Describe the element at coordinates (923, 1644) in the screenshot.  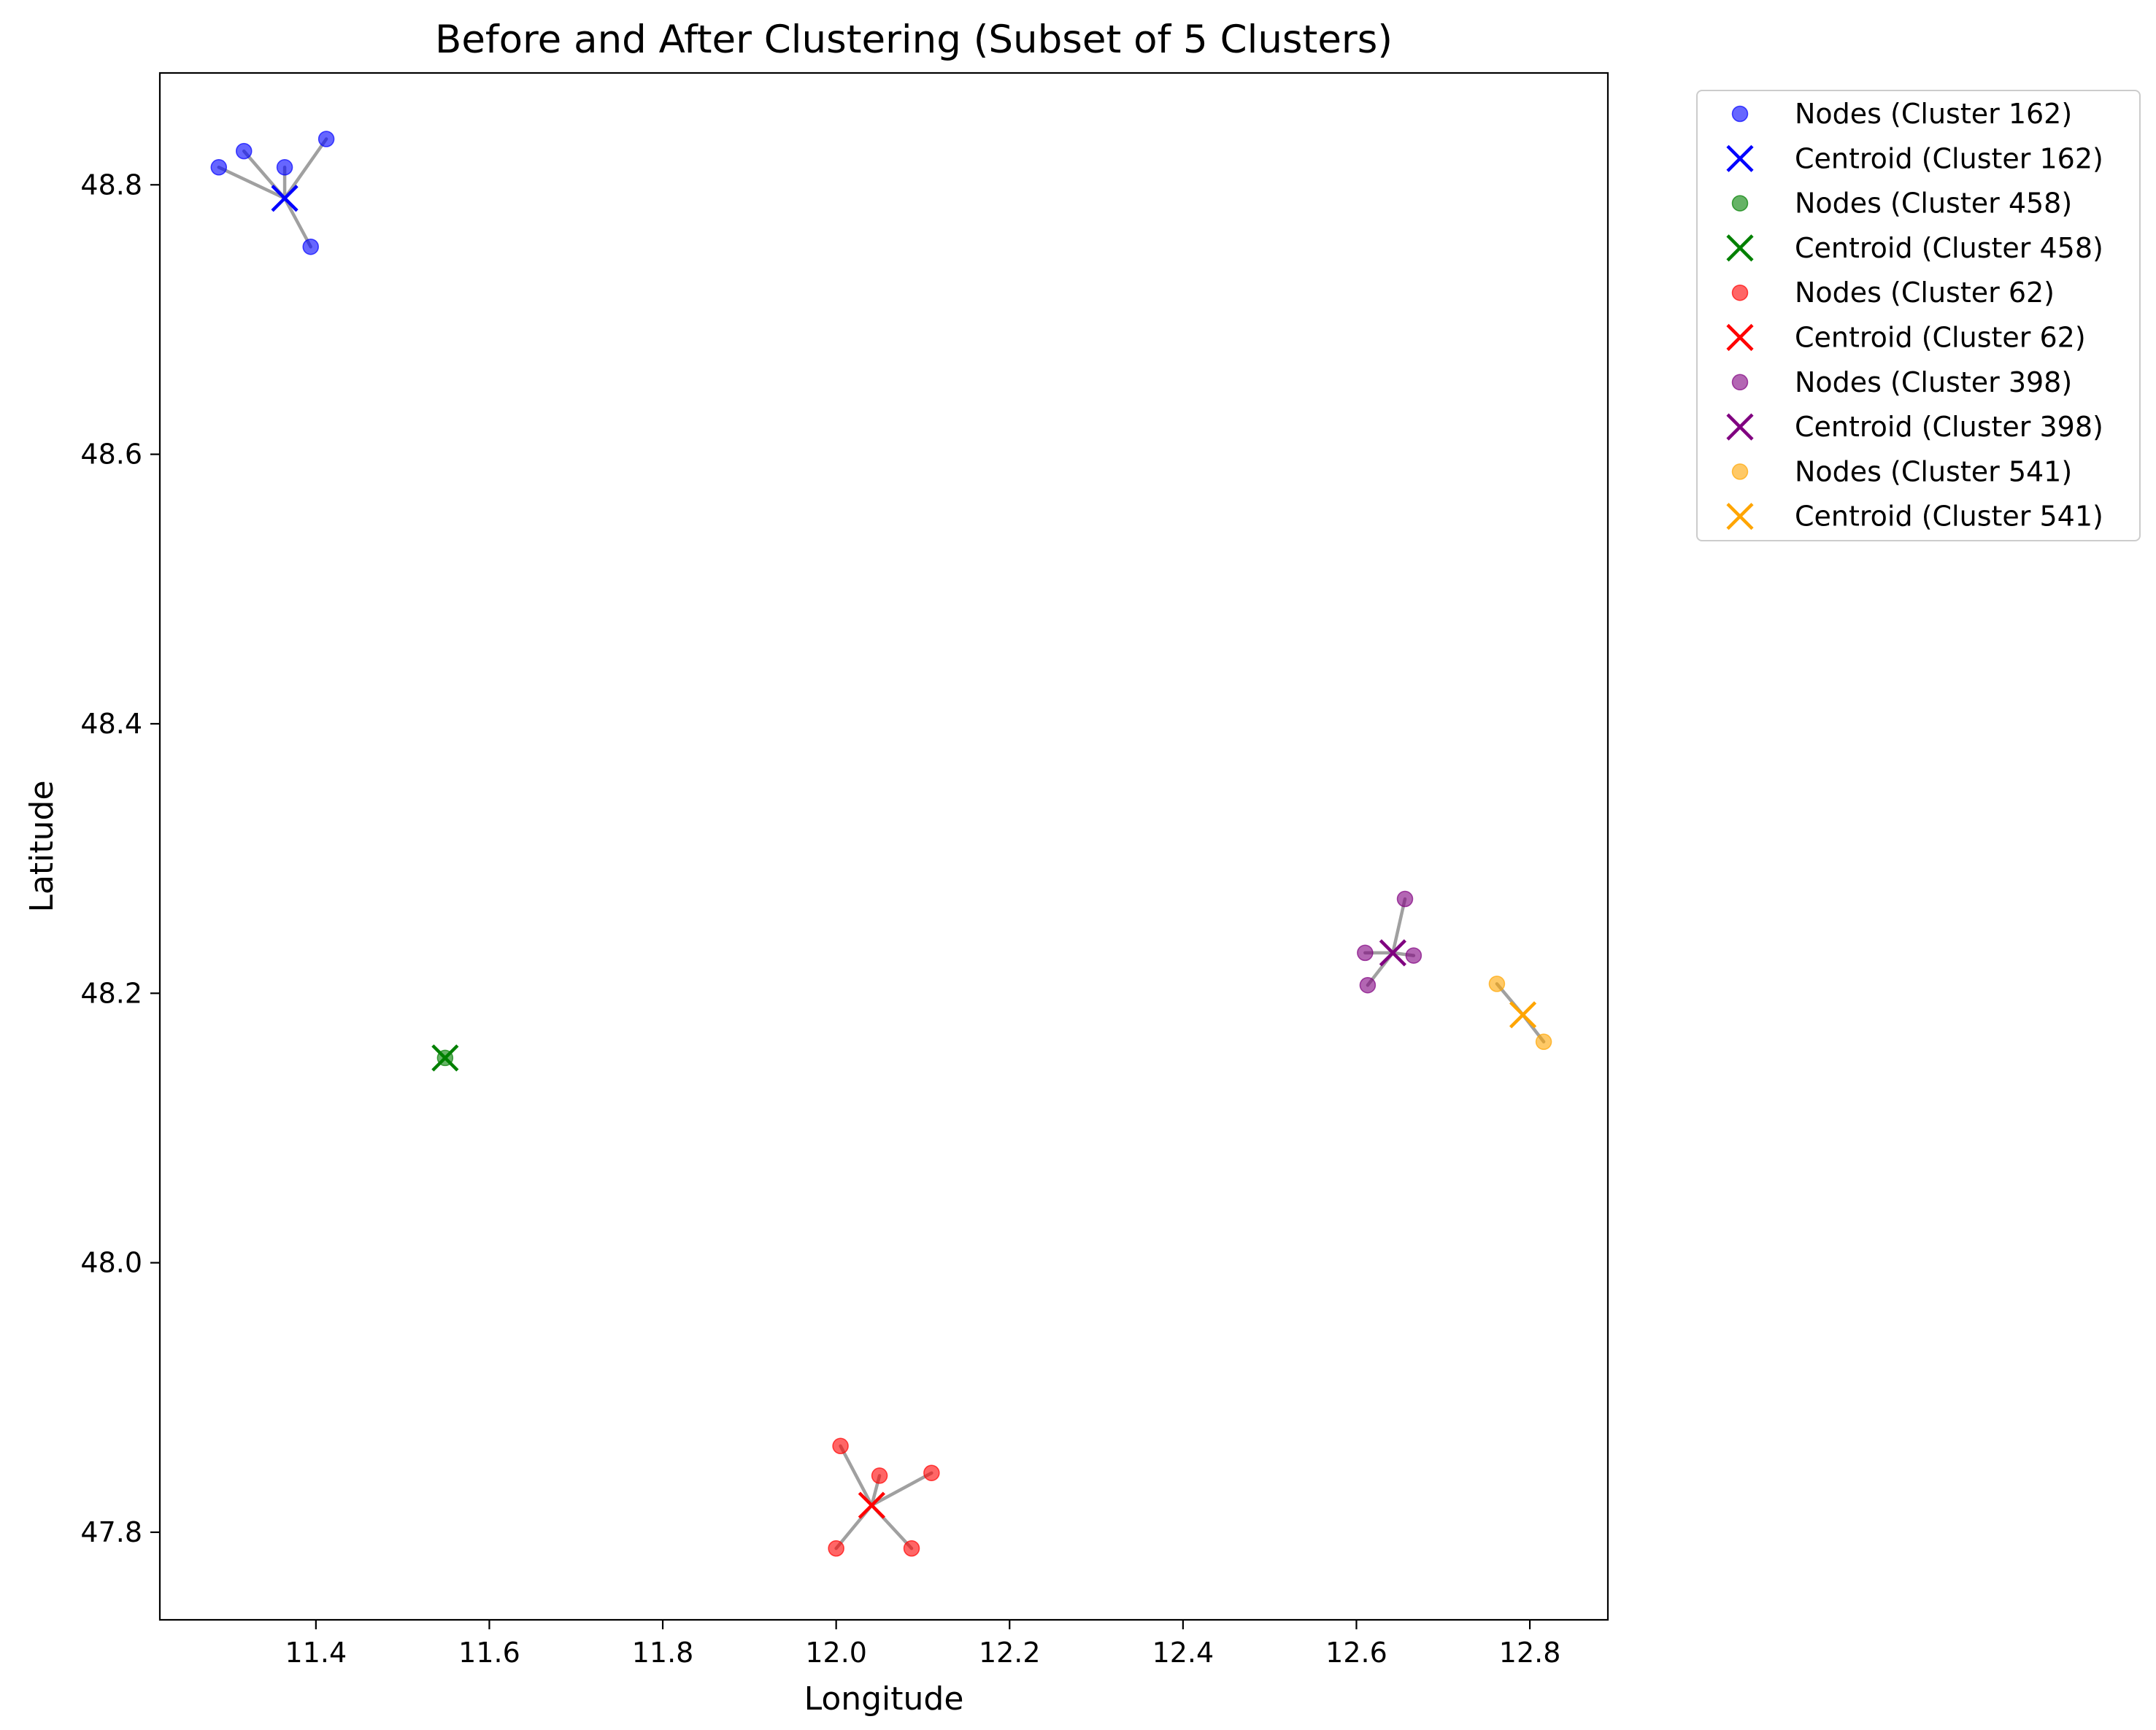
I see `x-axis: 11.4 11.6 11.8 12.0 12.2 12.4 12.6 12.8` at that location.